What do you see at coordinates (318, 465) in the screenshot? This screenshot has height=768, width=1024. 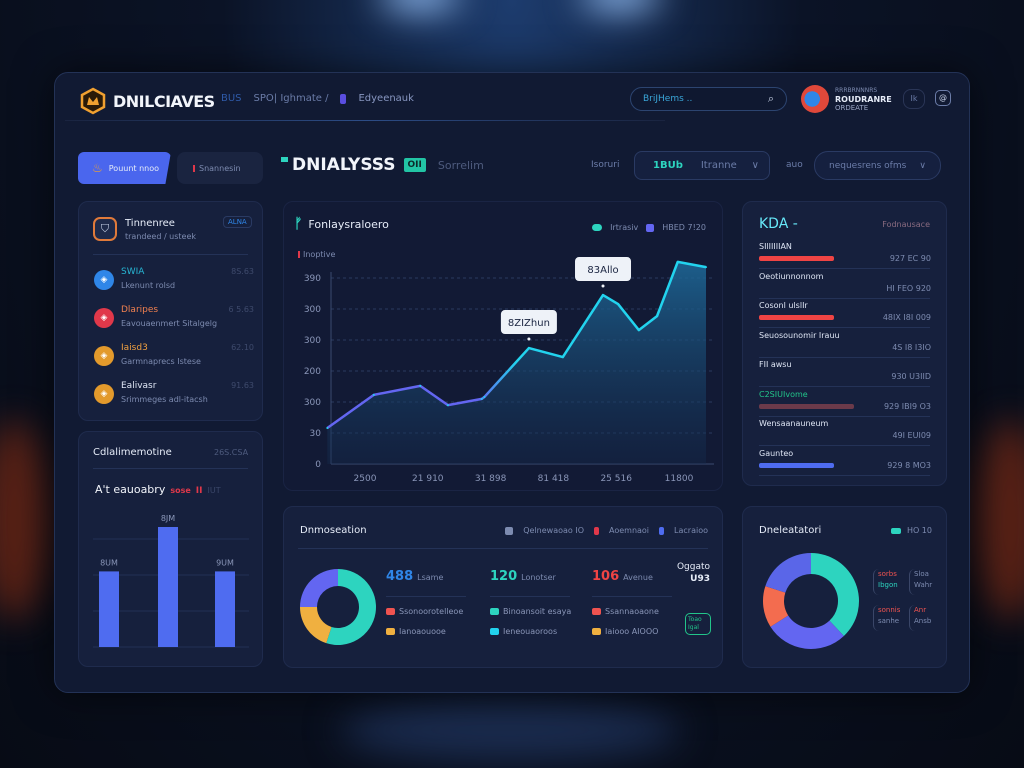 I see `y-tick-label: 0` at bounding box center [318, 465].